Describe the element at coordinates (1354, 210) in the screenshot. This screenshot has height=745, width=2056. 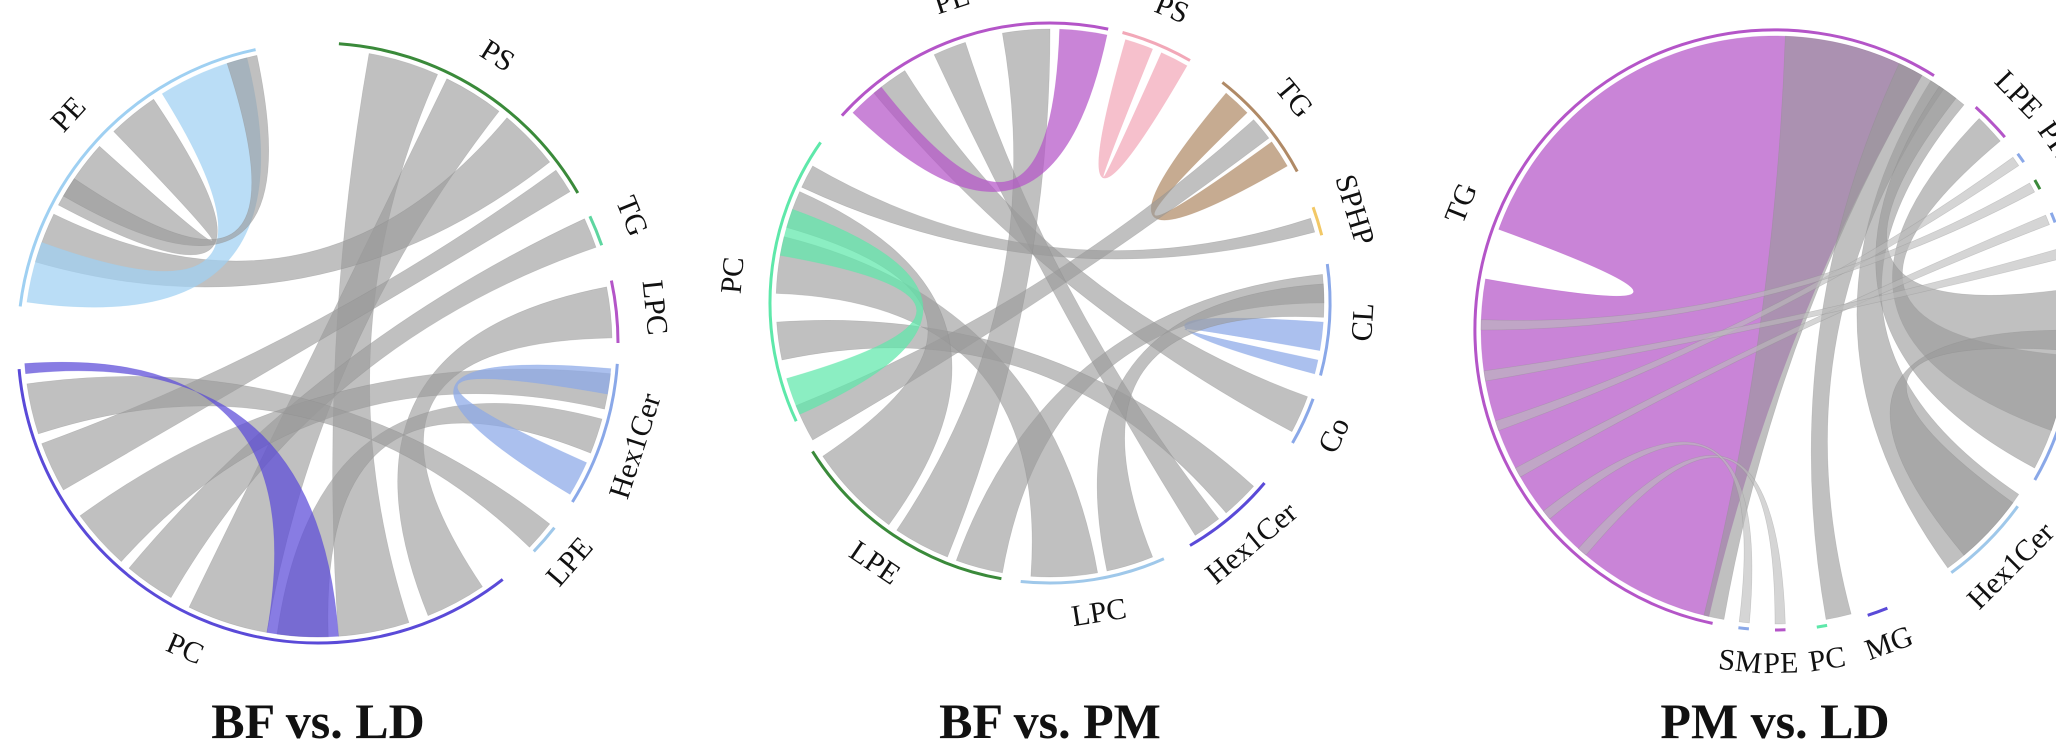
I see `segment-label-sphp: SPHP` at that location.